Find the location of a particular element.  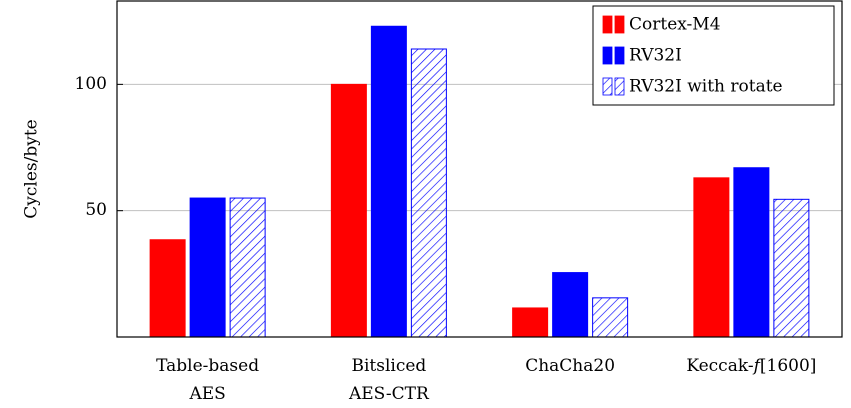

x-category-label: Keccak-f[1600] is located at coordinates (751, 366).